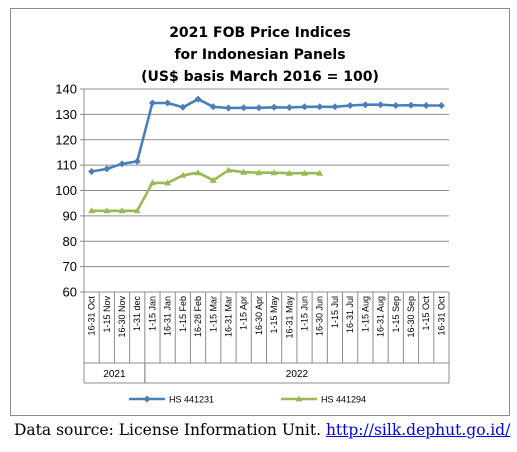 This screenshot has width=517, height=452. I want to click on x-tick-label: 1-15 Oct, so click(426, 313).